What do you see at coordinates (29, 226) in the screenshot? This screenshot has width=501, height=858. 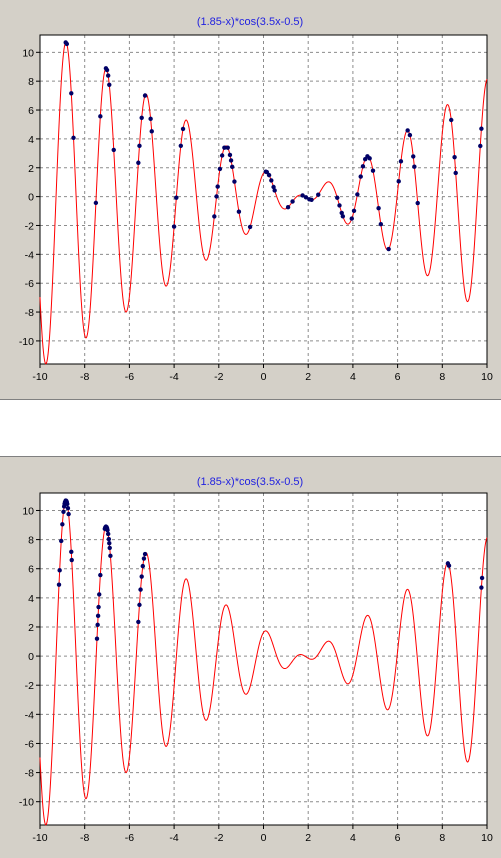 I see `y-tick-label: -2` at bounding box center [29, 226].